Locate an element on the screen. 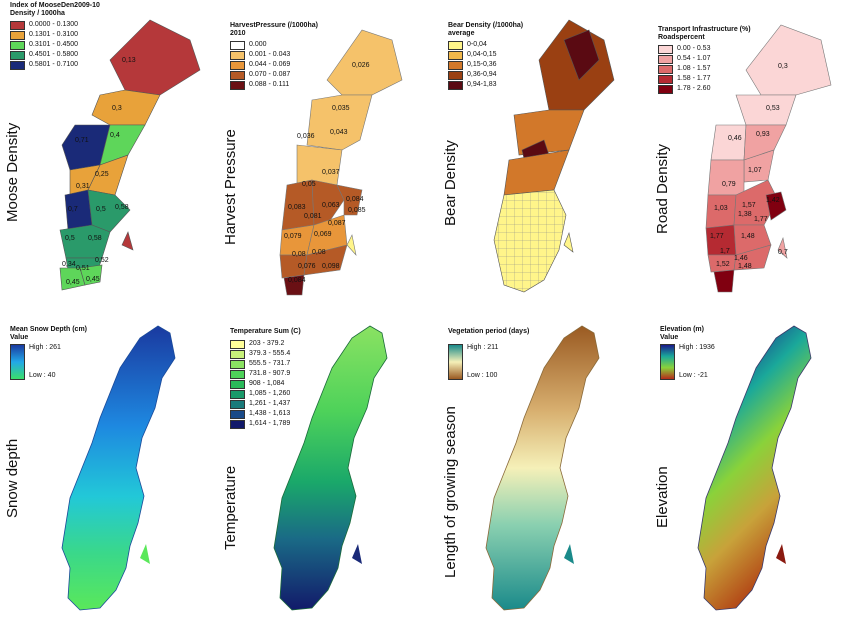 The image size is (850, 620). bear-legend-title: Bear Density (/1000ha) is located at coordinates (486, 25).